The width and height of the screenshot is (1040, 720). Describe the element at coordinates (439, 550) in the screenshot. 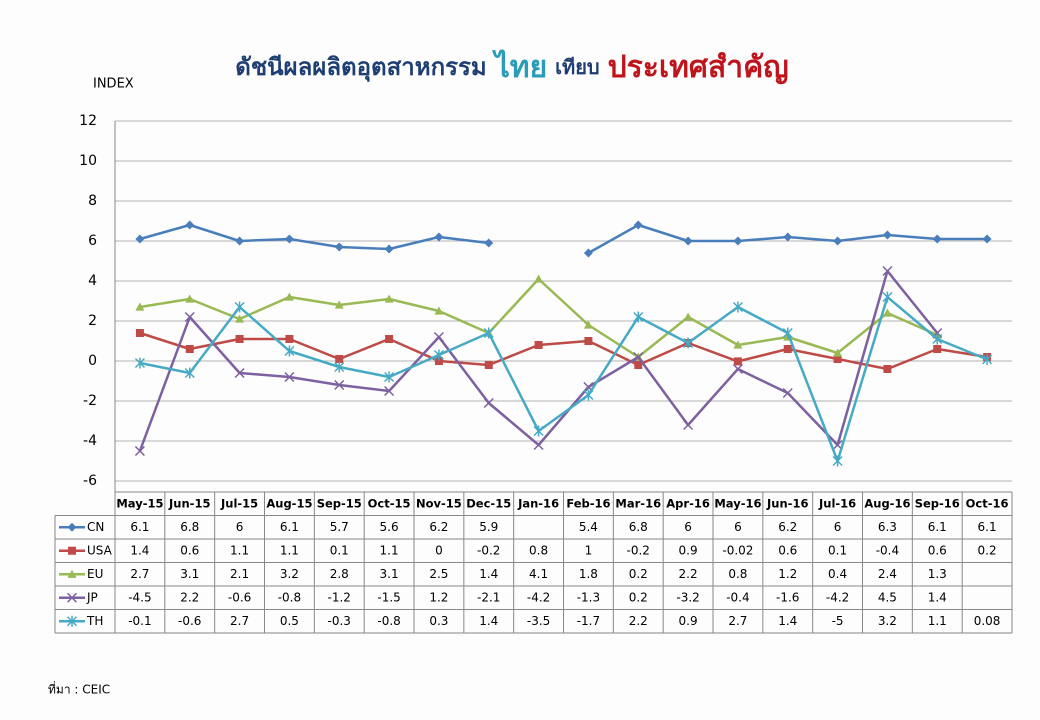

I see `table-cell: 0` at that location.